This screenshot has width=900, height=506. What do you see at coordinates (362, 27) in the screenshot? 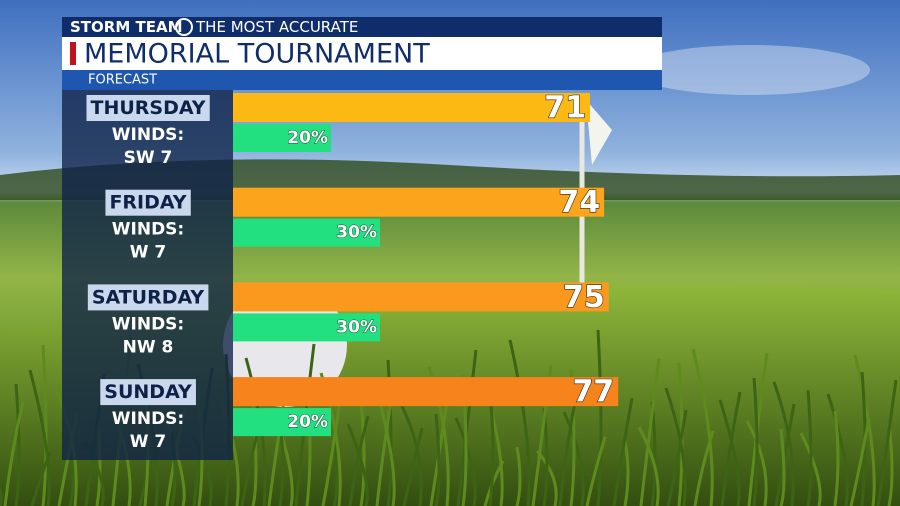
I see `brand-strip` at bounding box center [362, 27].